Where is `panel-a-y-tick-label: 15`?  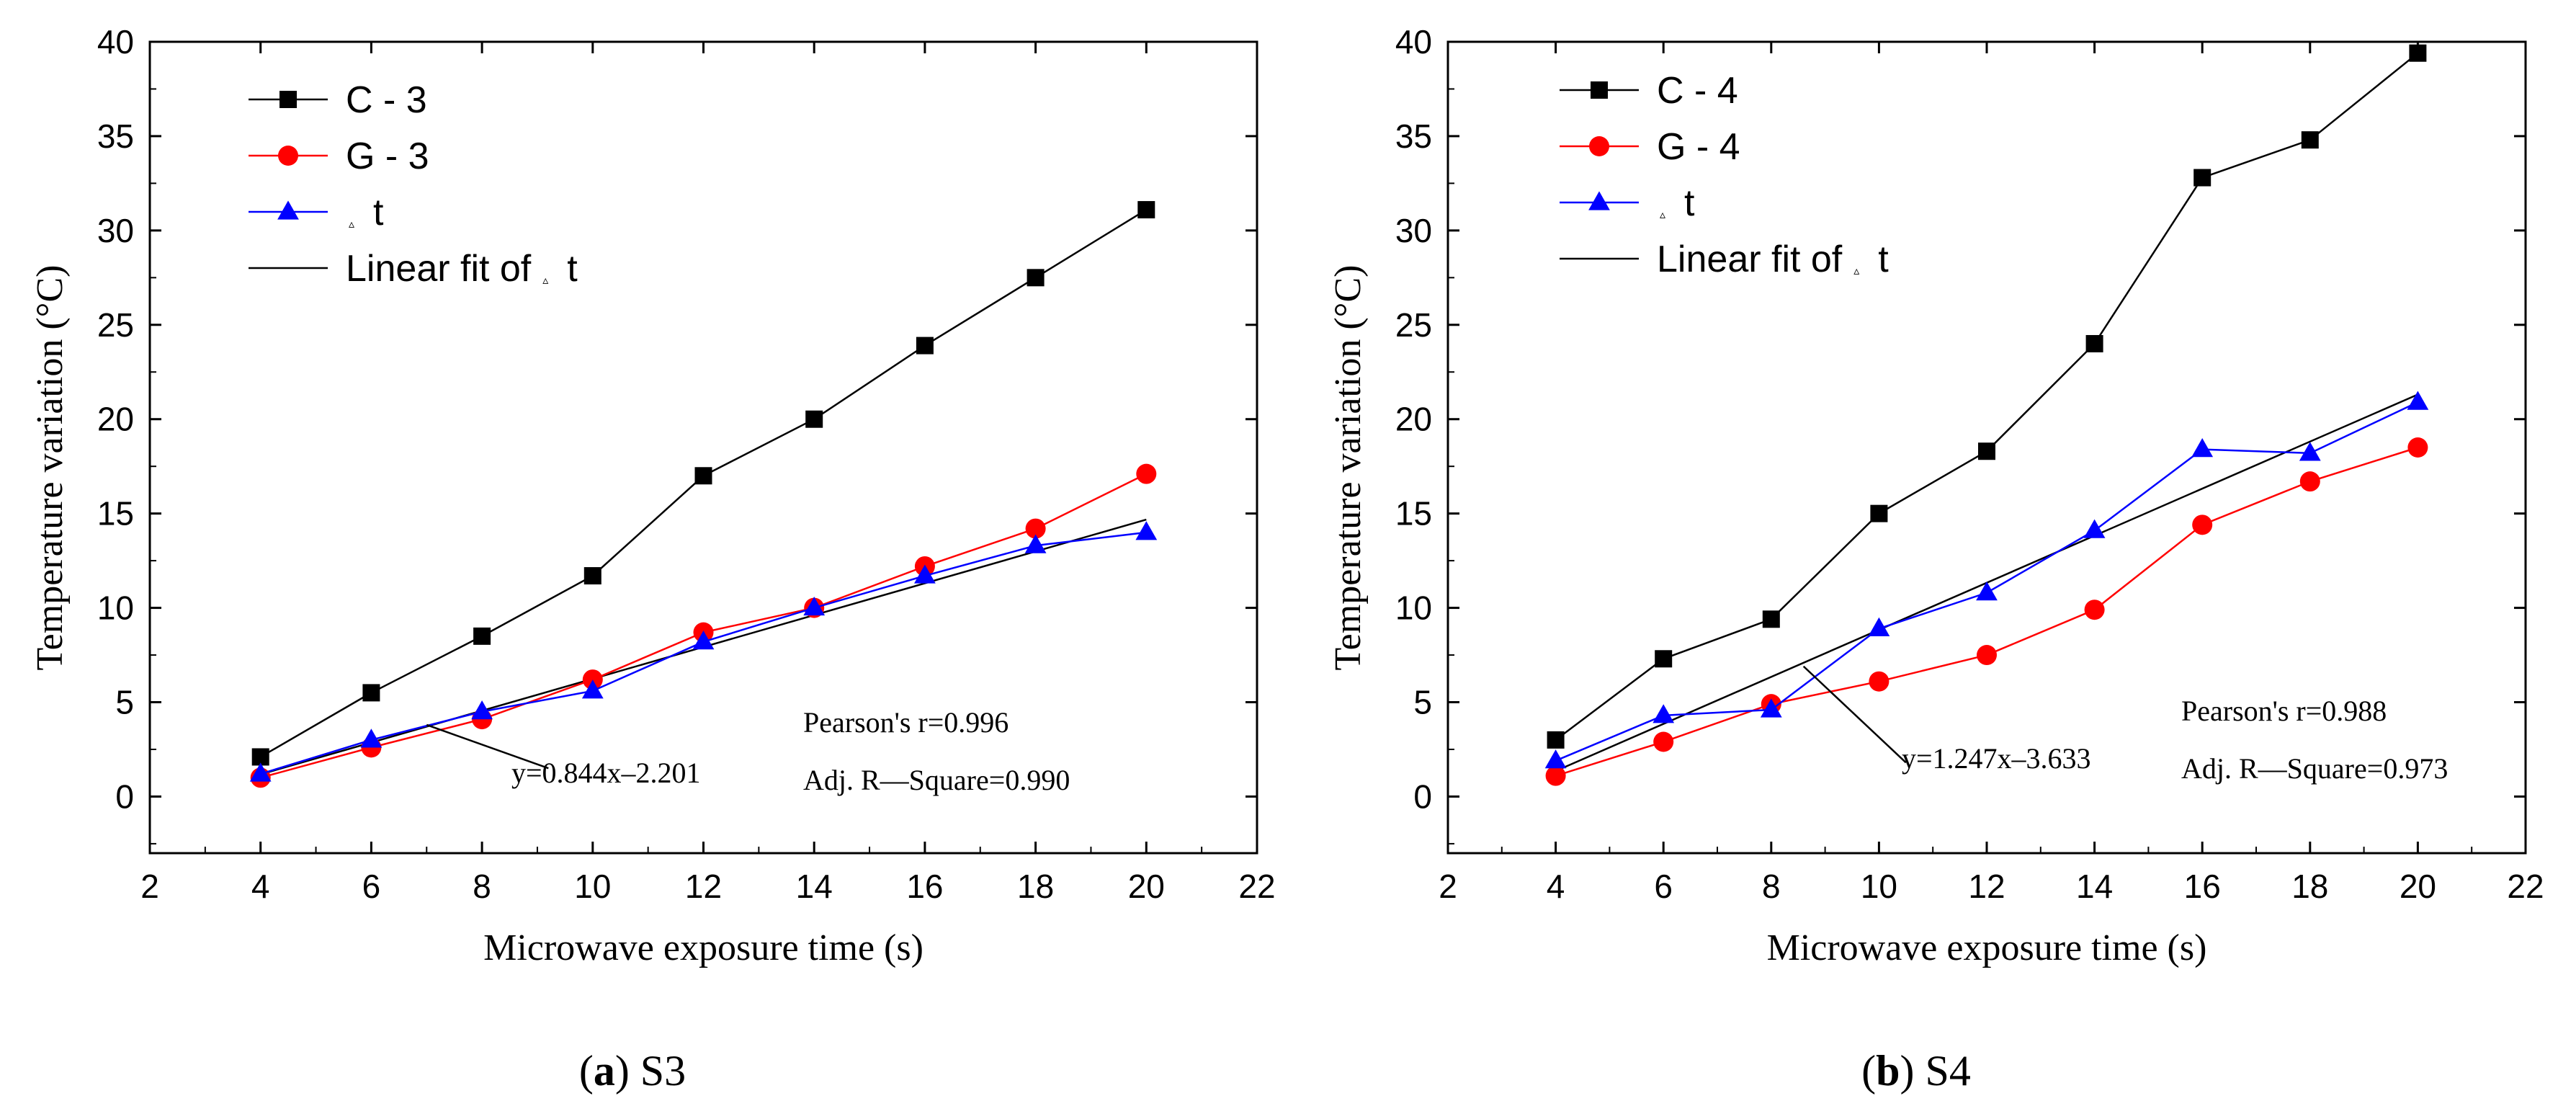
panel-a-y-tick-label: 15 is located at coordinates (115, 514).